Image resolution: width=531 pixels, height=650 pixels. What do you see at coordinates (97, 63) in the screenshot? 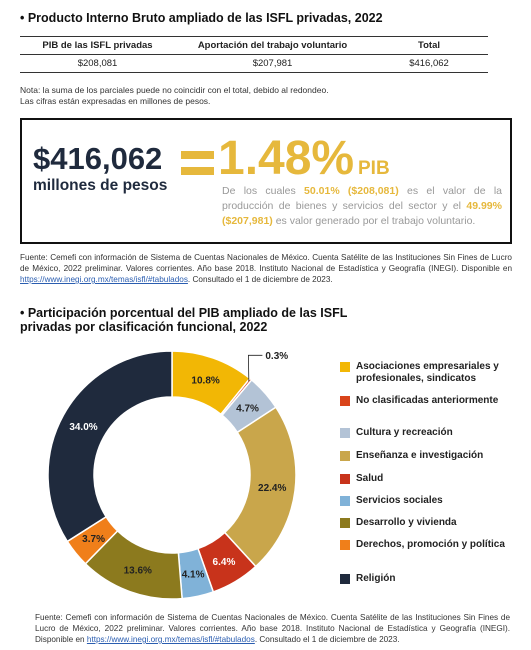
I see `cell: $208,081` at bounding box center [97, 63].